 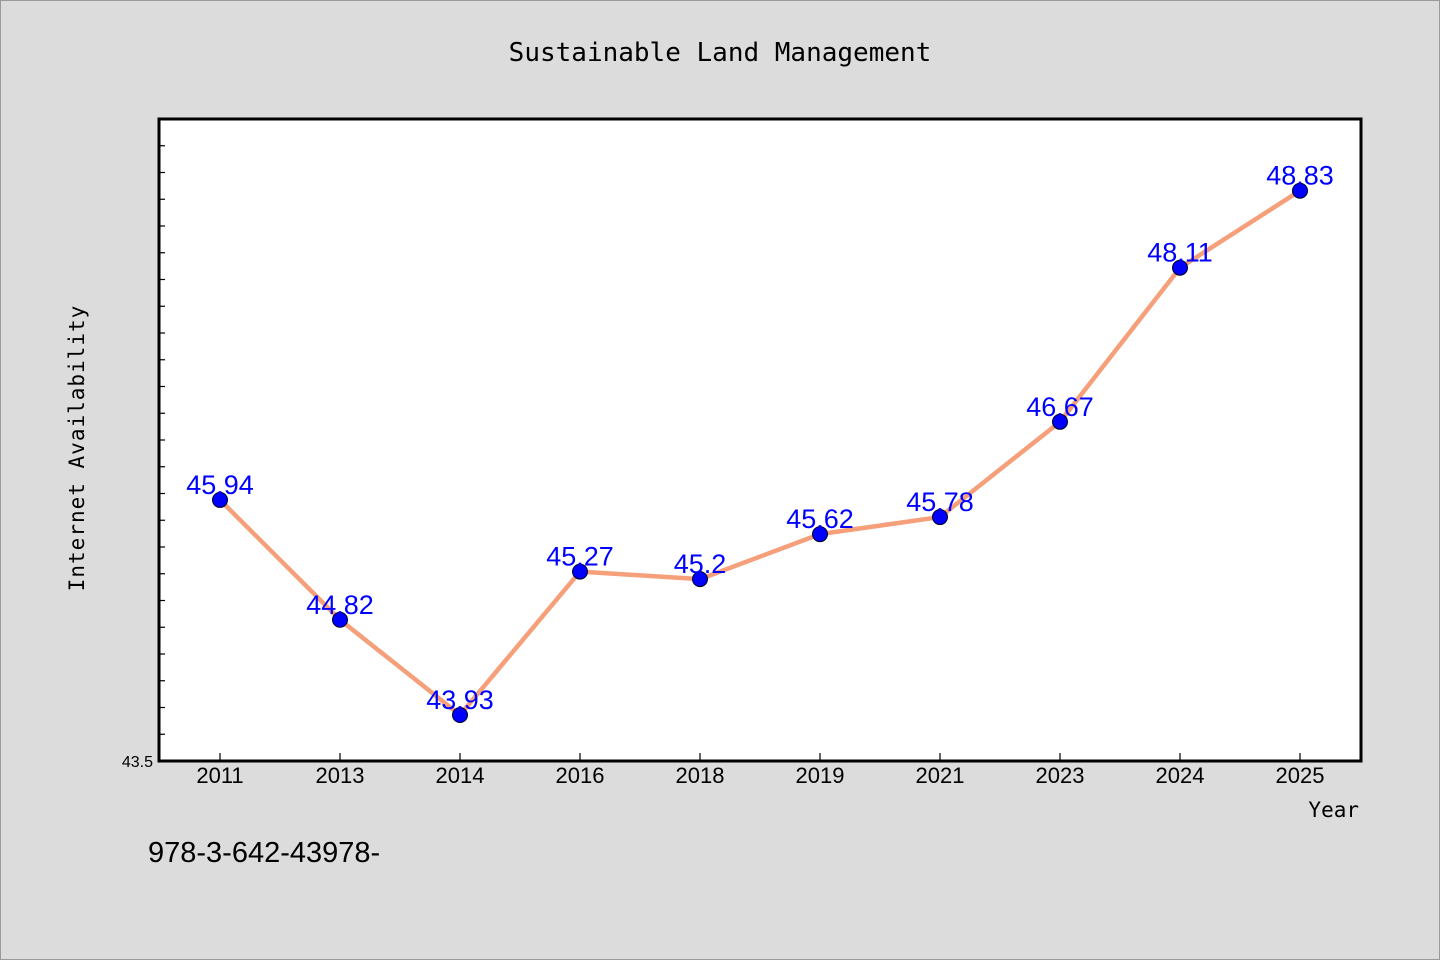 What do you see at coordinates (264, 853) in the screenshot?
I see `footer-code: 978-3-642-43978-` at bounding box center [264, 853].